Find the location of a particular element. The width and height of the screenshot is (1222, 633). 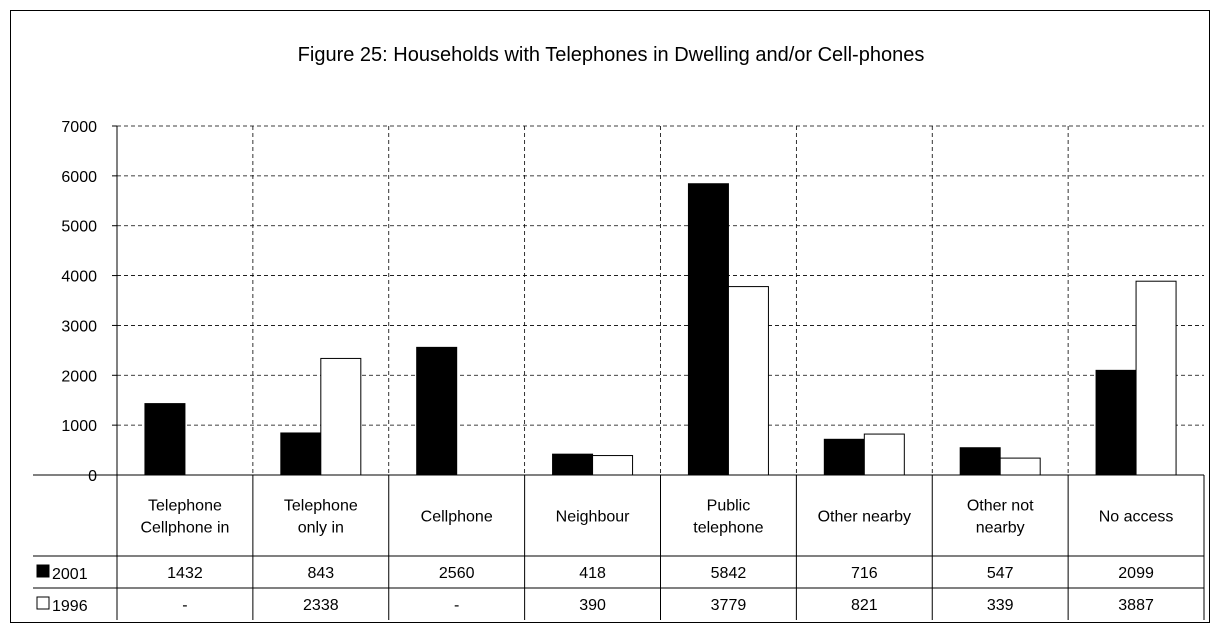

y-tick-label: 6000 is located at coordinates (79, 177).